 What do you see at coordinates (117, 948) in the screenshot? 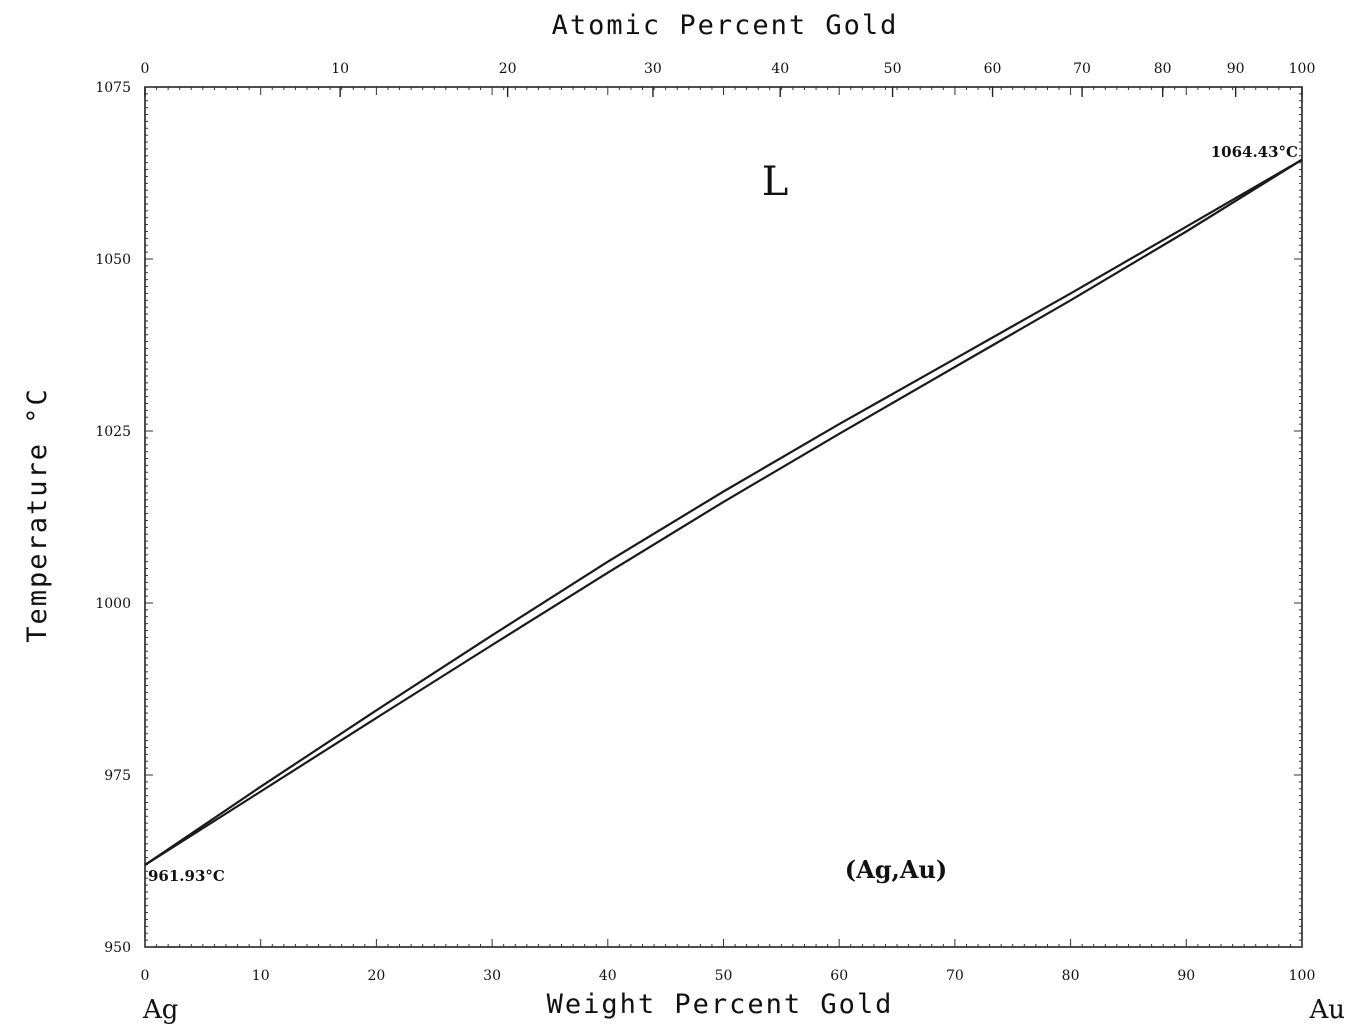
I see `y-tick-label: 950` at bounding box center [117, 948].